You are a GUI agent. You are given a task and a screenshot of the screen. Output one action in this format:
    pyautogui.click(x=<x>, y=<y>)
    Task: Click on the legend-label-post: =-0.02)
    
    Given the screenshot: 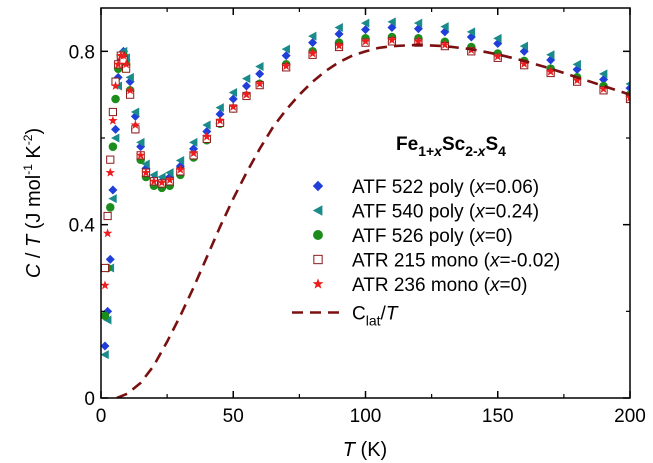 What is the action you would take?
    pyautogui.click(x=529, y=261)
    